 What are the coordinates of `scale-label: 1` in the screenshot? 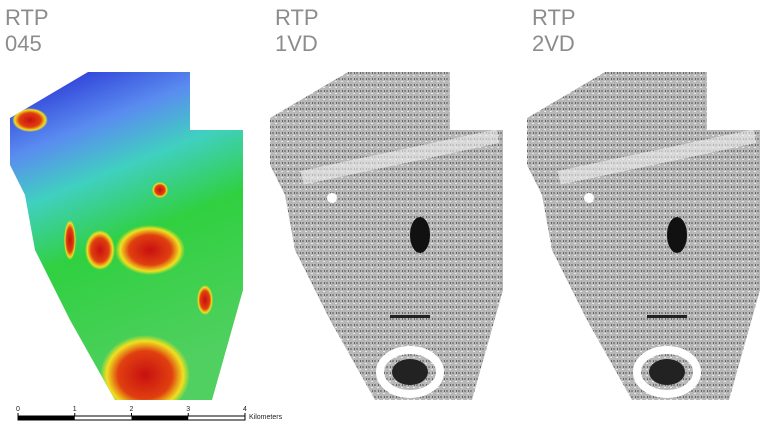 It's located at (75, 409).